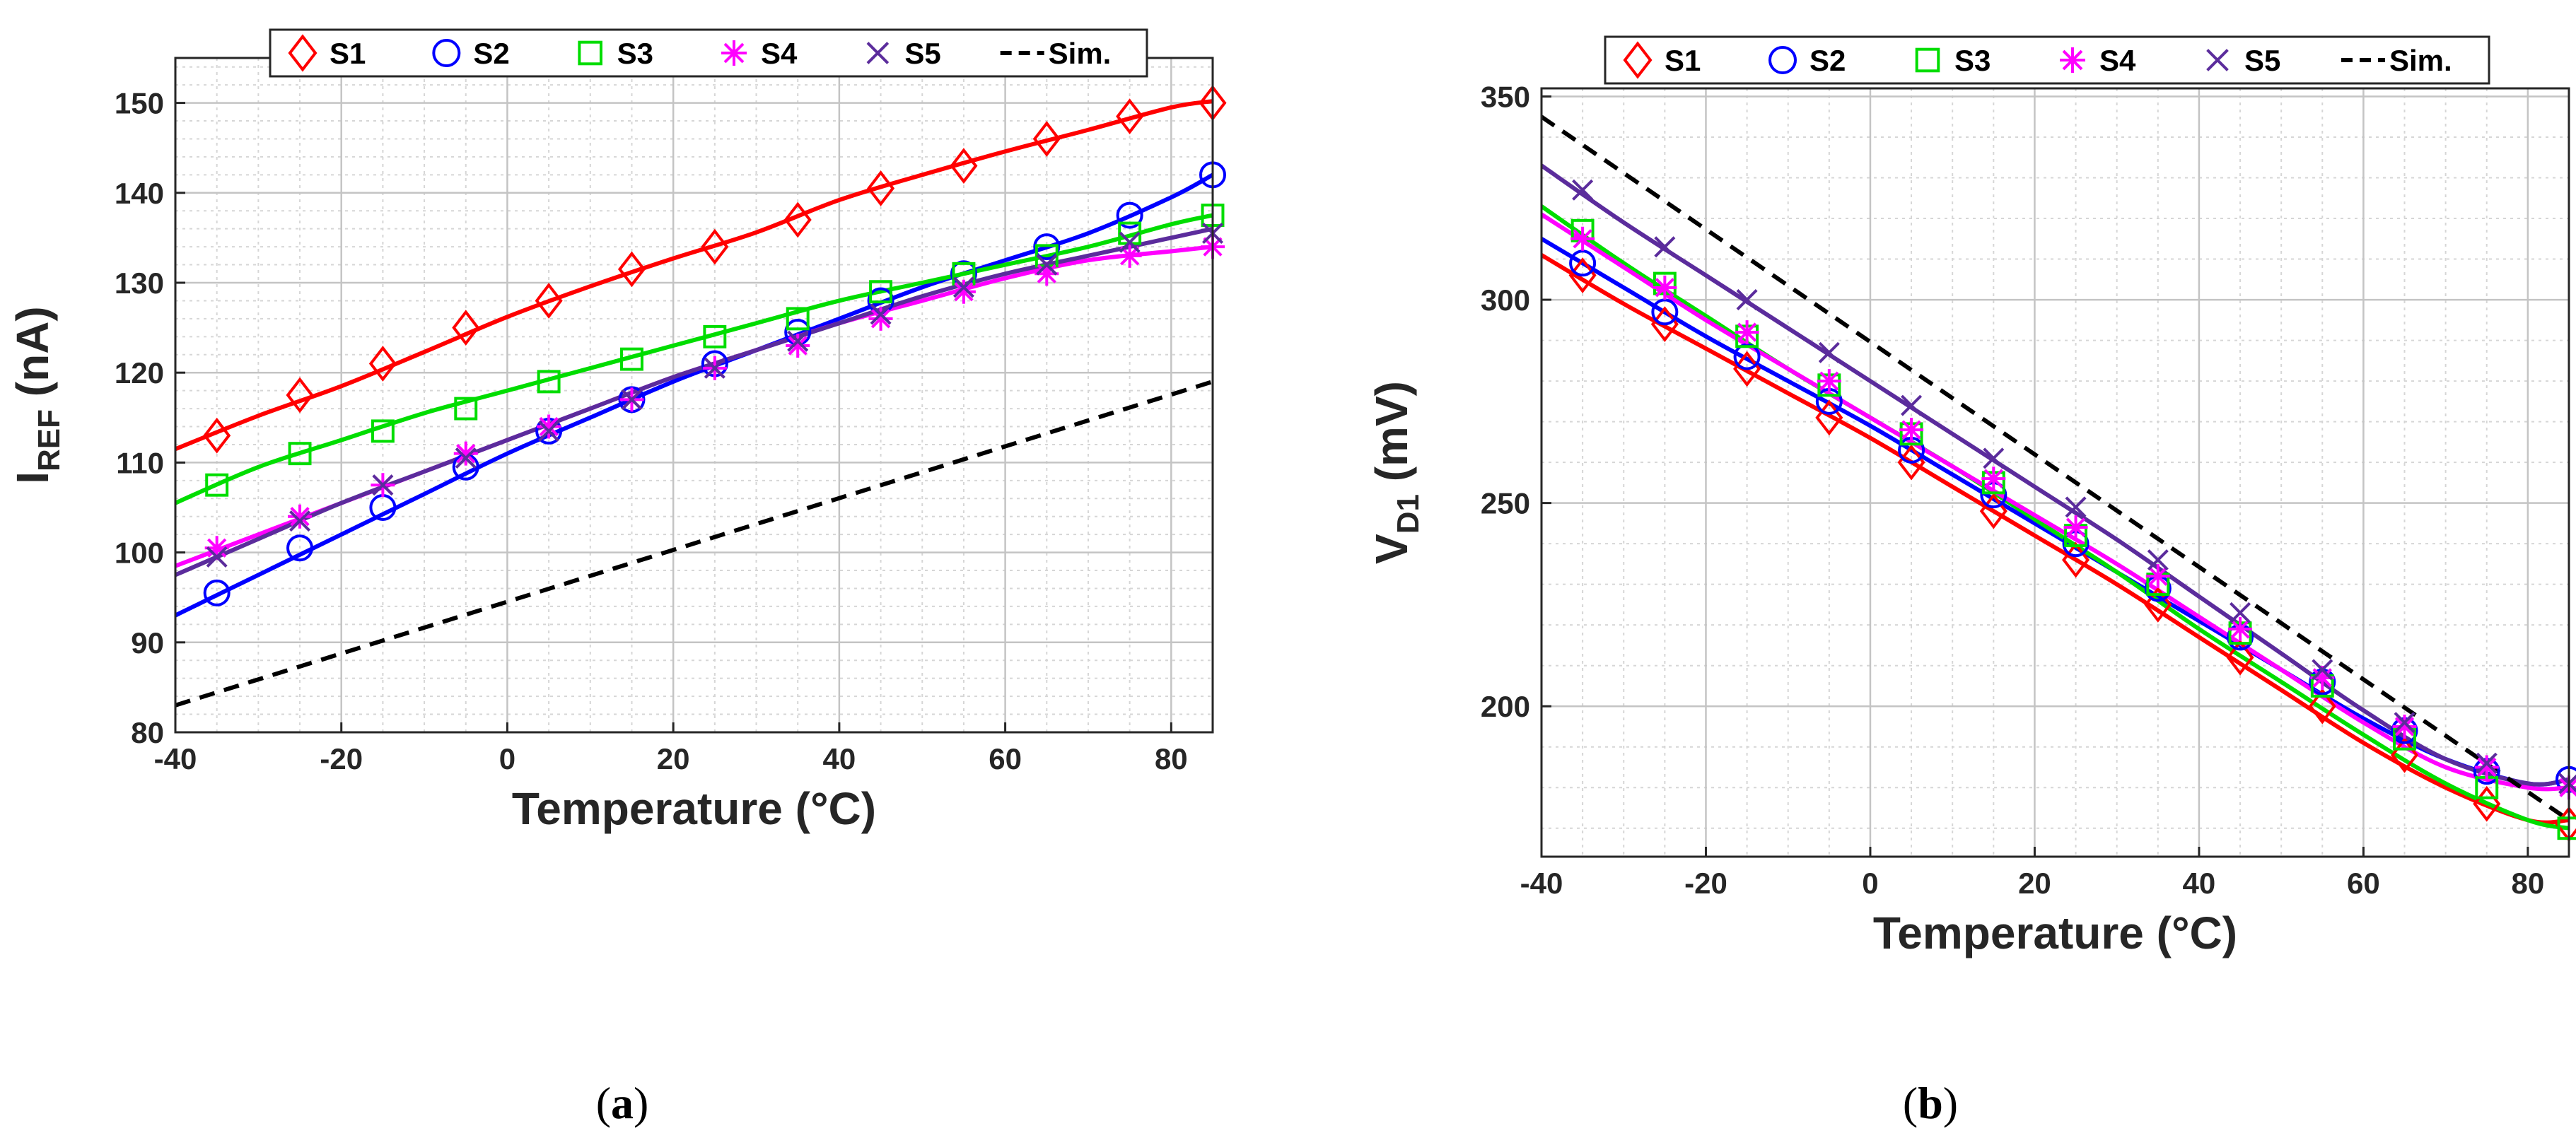 The width and height of the screenshot is (2576, 1138). Describe the element at coordinates (1505, 97) in the screenshot. I see `y-tick-label: 350` at that location.